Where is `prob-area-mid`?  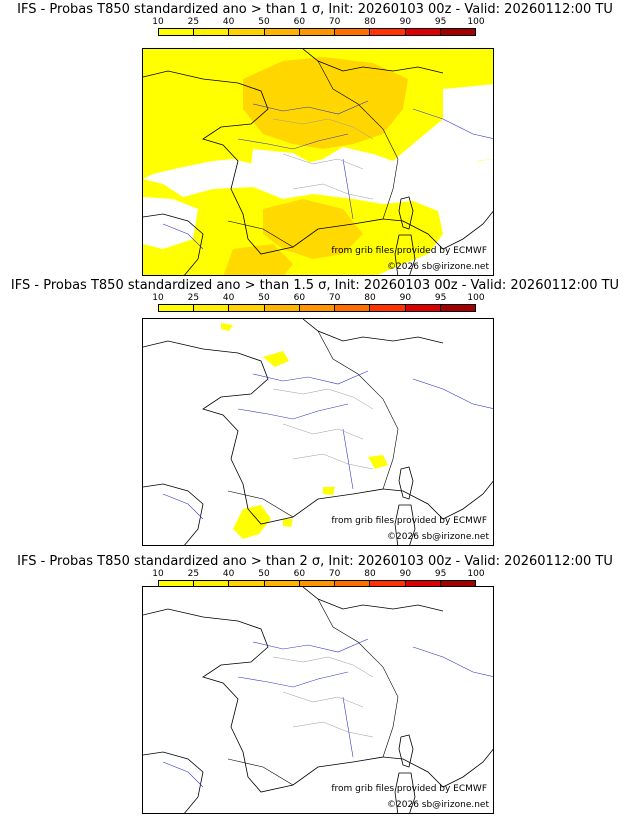
prob-area-mid is located at coordinates (258, 259).